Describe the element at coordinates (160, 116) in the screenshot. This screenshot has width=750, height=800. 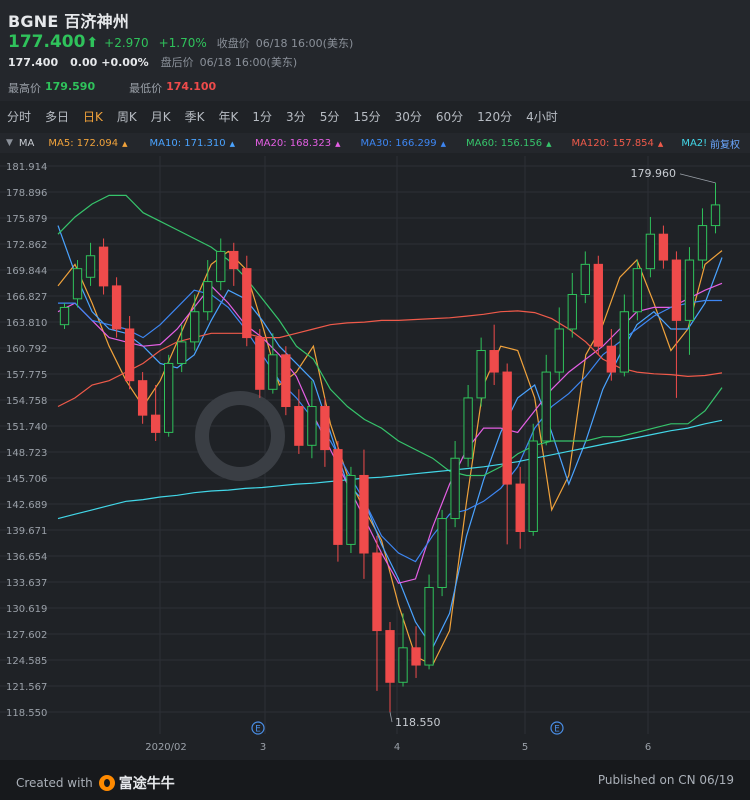
I see `tab-4: 月K` at that location.